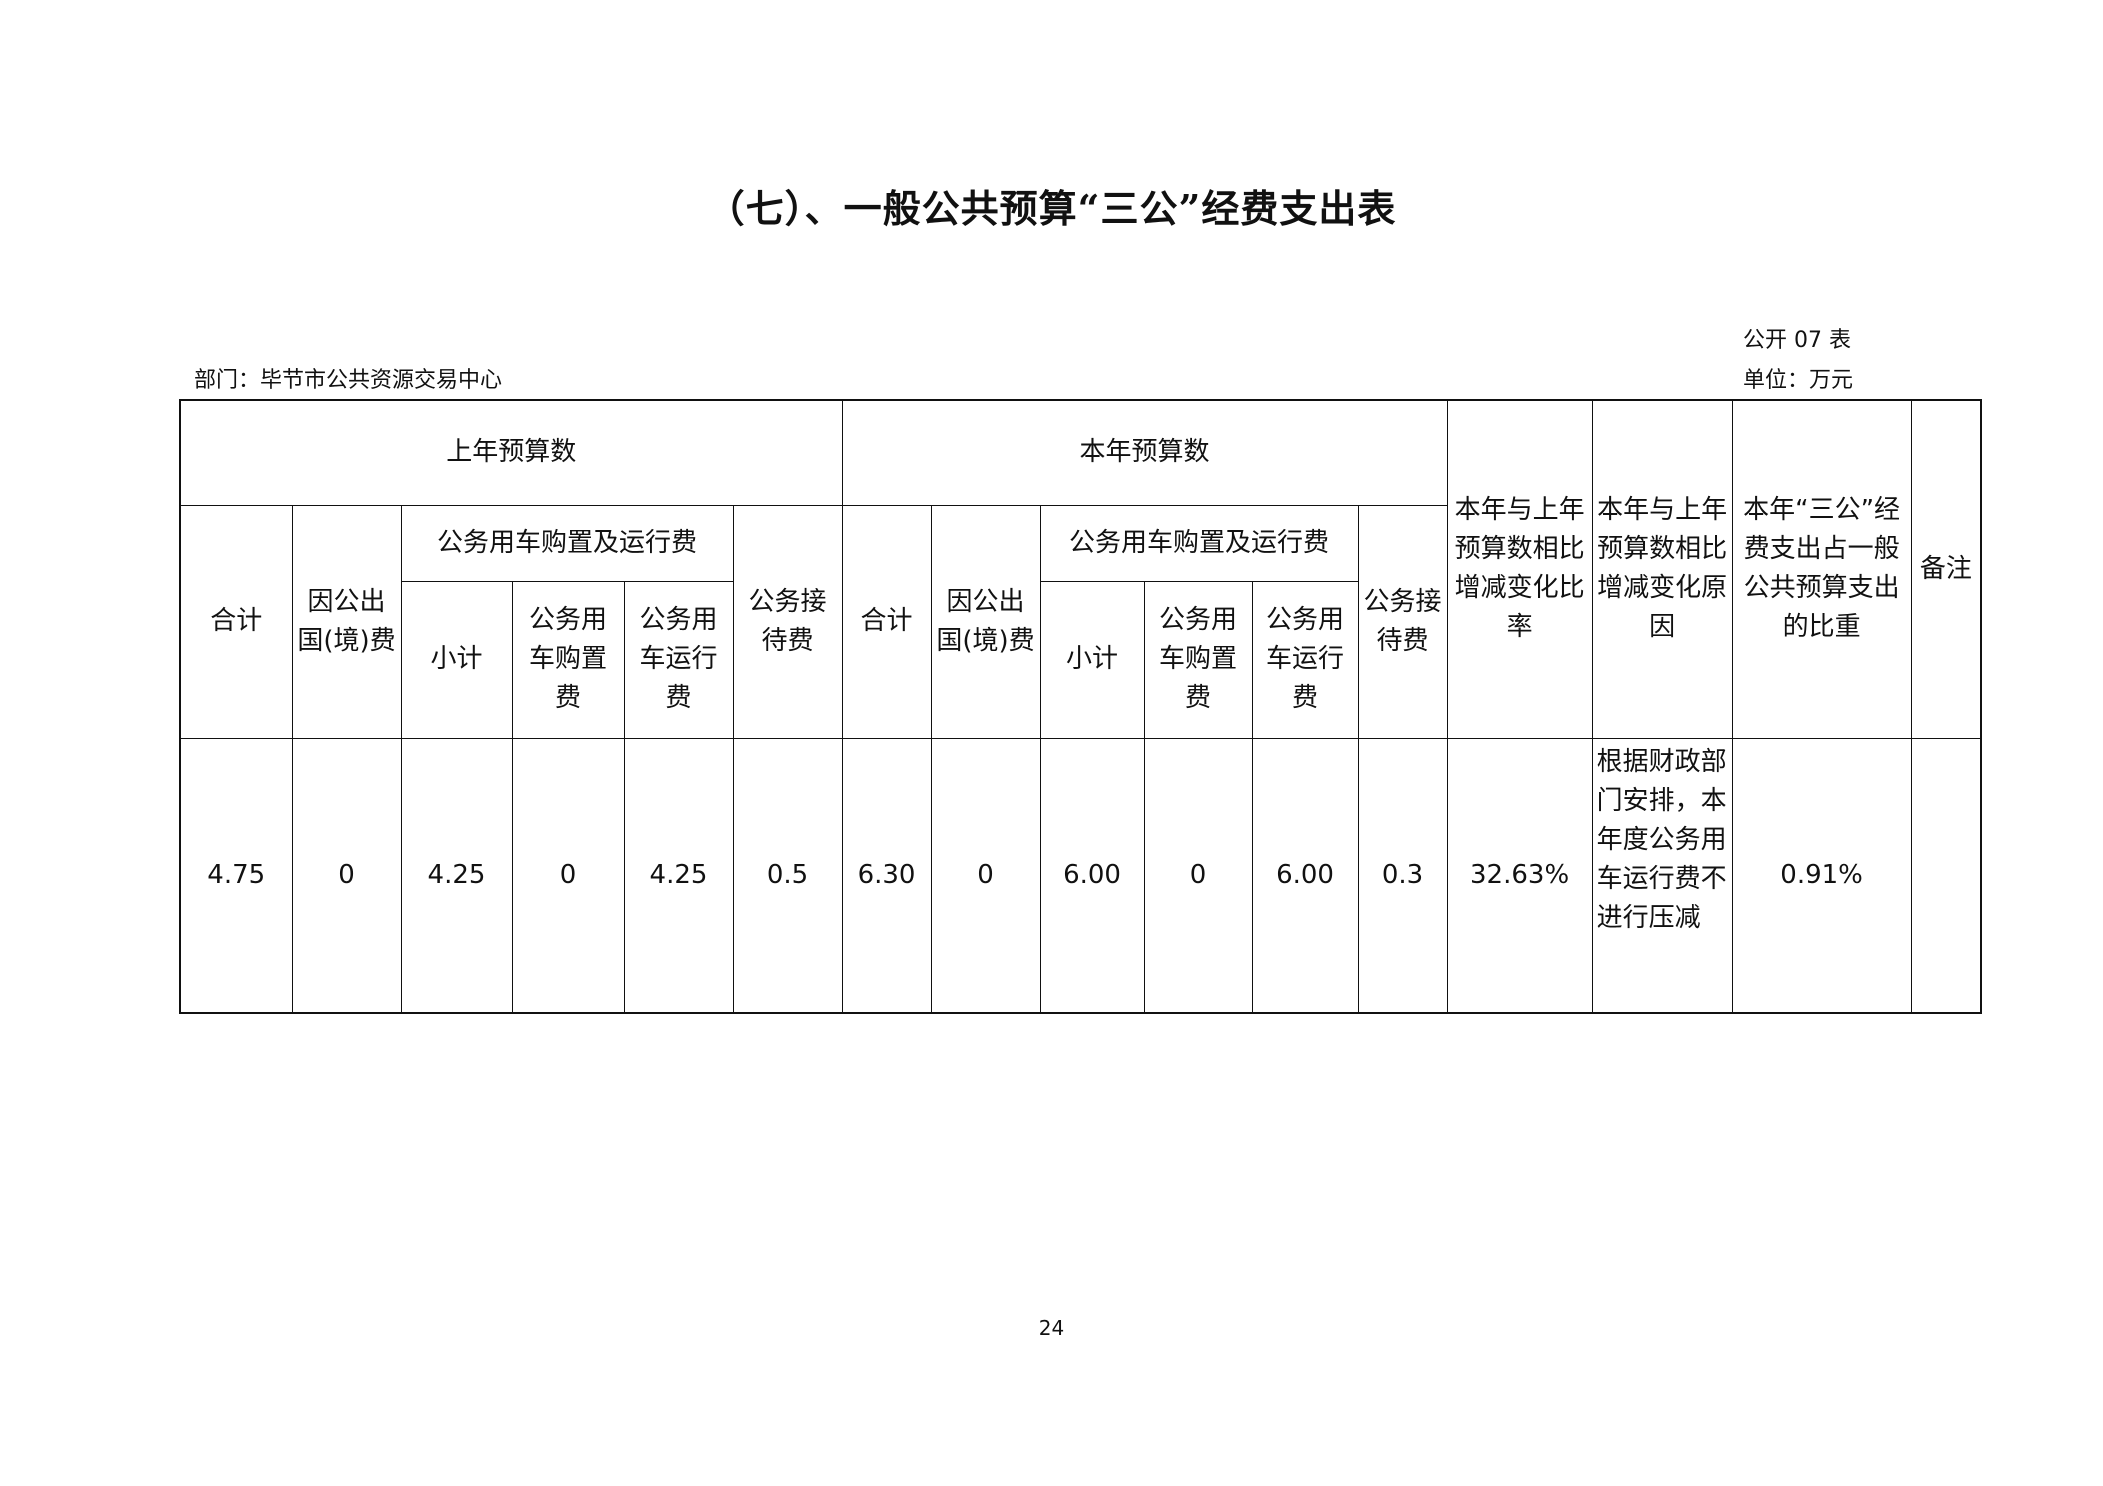 The width and height of the screenshot is (2103, 1486). What do you see at coordinates (1798, 380) in the screenshot?
I see `unit-label: 单位：万元` at bounding box center [1798, 380].